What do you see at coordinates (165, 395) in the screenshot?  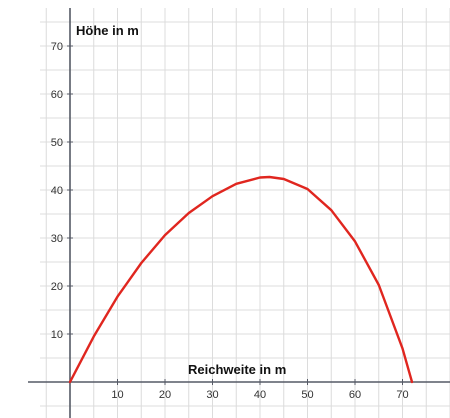 I see `x-tick-label-20: 20` at bounding box center [165, 395].